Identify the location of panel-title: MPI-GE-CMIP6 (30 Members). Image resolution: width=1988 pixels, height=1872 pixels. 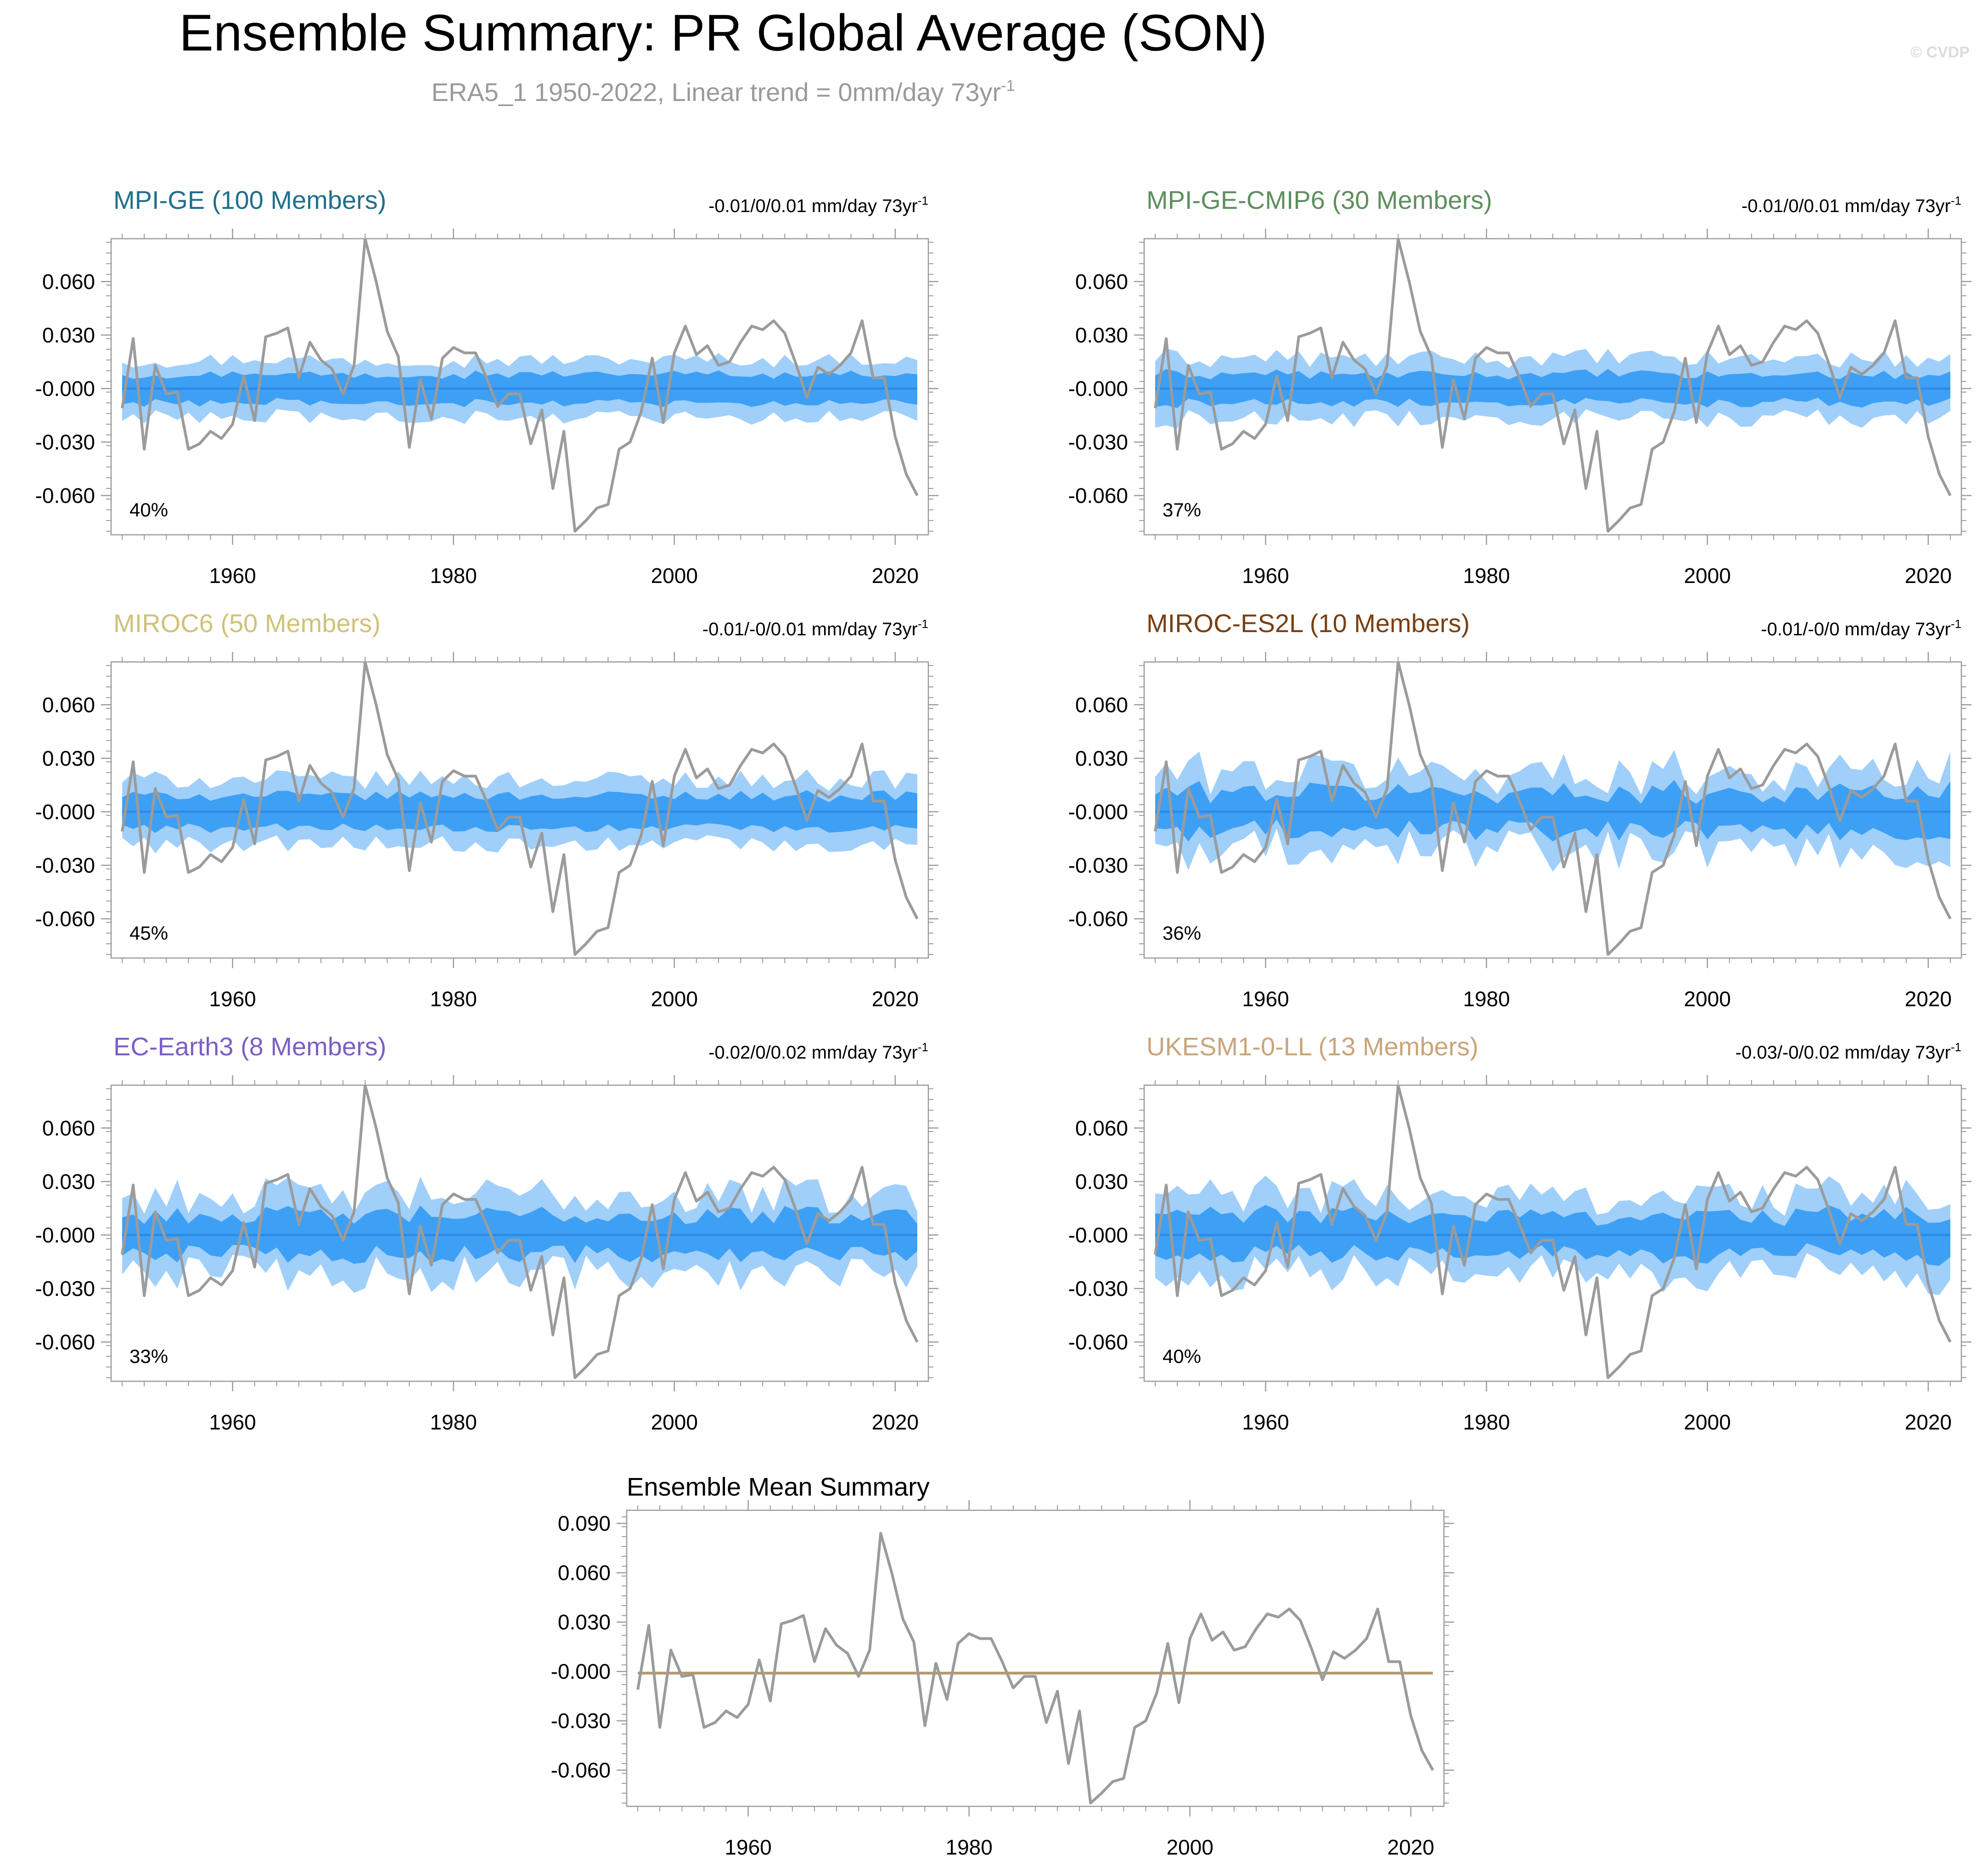
(1319, 199).